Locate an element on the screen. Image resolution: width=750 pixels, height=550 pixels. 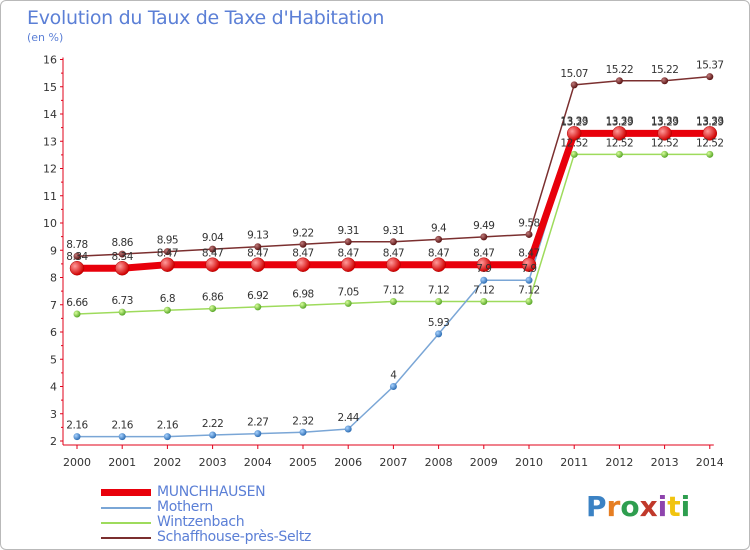
x-tick-label: 2011 is located at coordinates (574, 462).